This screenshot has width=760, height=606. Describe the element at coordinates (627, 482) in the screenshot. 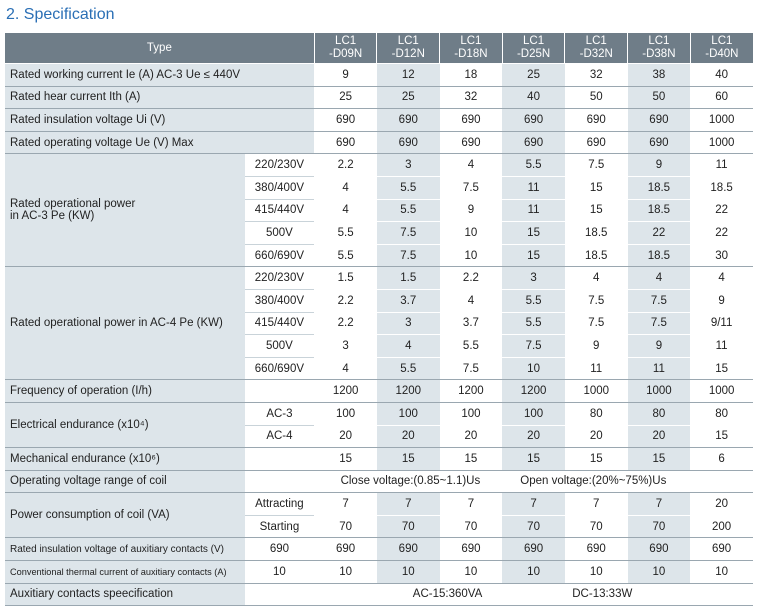

I see `open-voltage: Open voltage:(20%~75%)Us` at that location.